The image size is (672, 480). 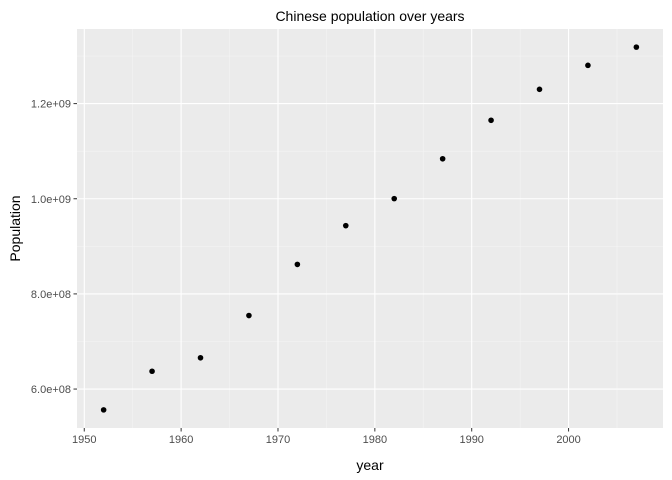 I want to click on x-axis: 1950 1960 1970 1980 1990 2000, so click(x=326, y=437).